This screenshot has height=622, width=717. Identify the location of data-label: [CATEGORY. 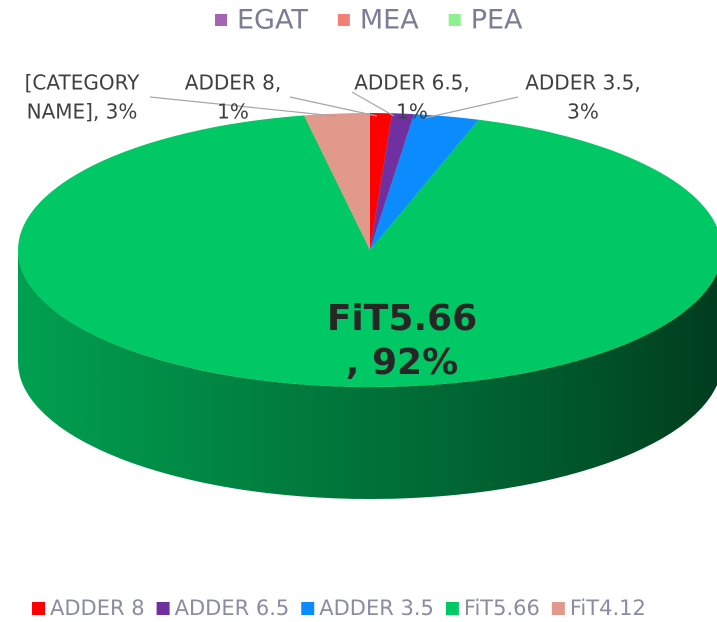
(83, 83).